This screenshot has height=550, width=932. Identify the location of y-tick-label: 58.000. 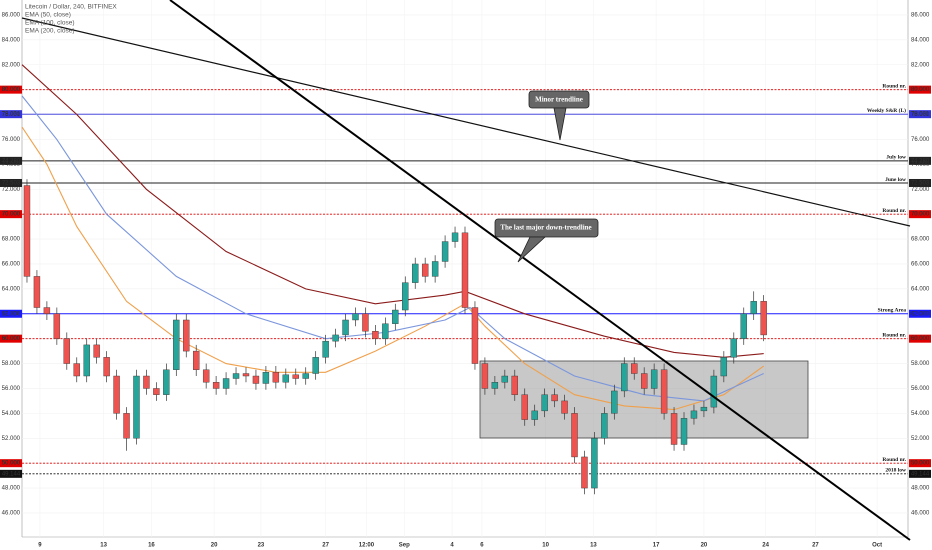
(11, 364).